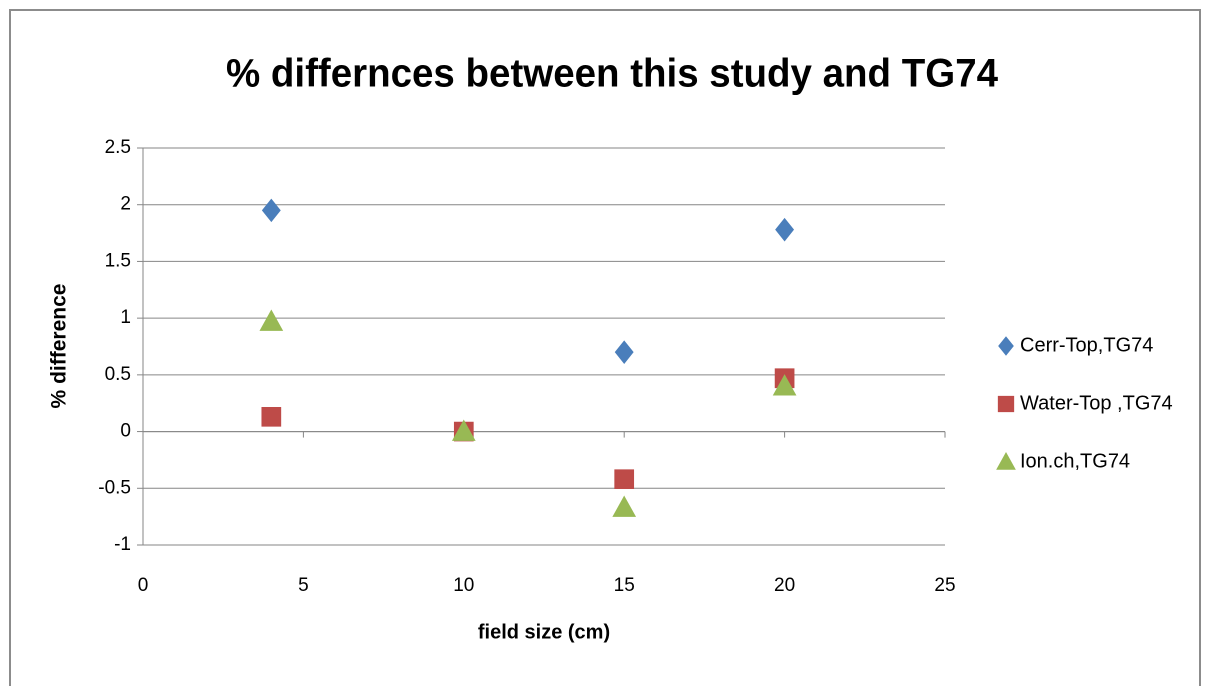 Image resolution: width=1205 pixels, height=686 pixels. Describe the element at coordinates (118, 260) in the screenshot. I see `y-tick-label: 1.5` at that location.